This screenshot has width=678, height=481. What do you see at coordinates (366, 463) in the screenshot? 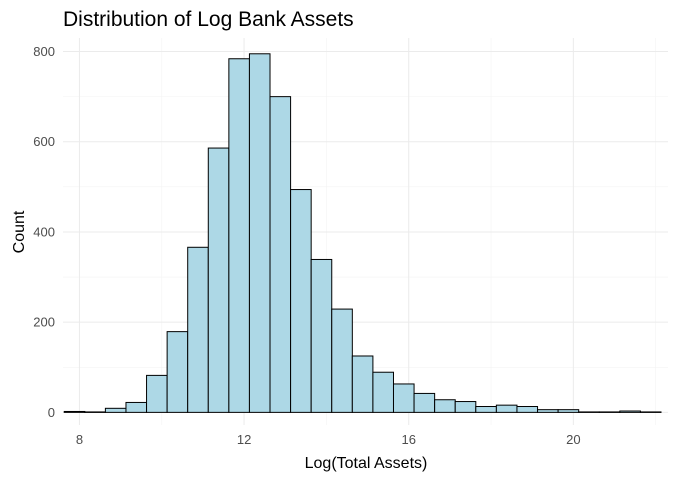
I see `x-axis-title: Log(Total Assets)` at bounding box center [366, 463].